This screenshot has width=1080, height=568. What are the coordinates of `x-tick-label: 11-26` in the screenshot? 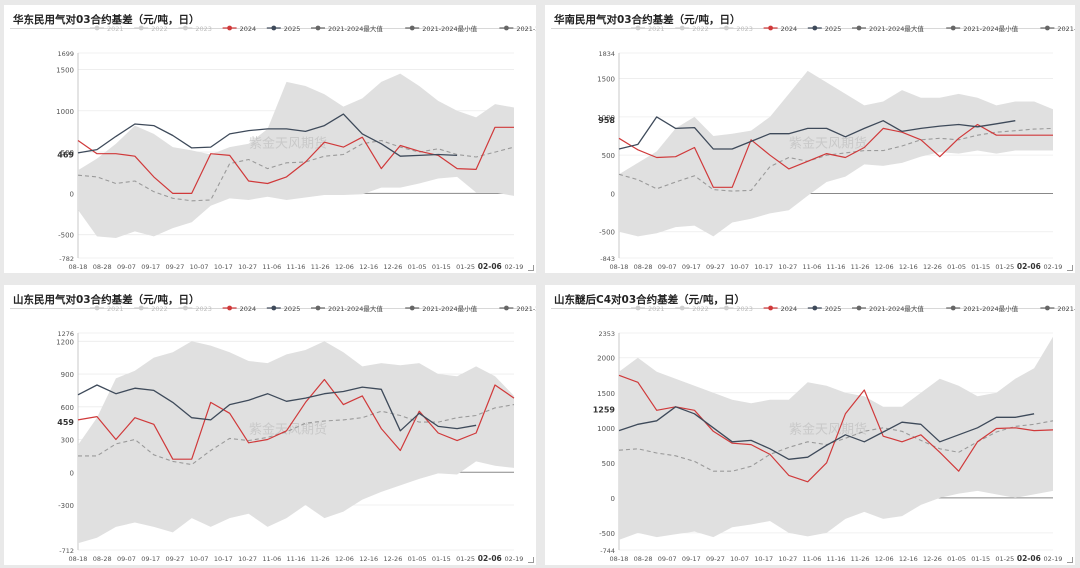 It's located at (320, 559).